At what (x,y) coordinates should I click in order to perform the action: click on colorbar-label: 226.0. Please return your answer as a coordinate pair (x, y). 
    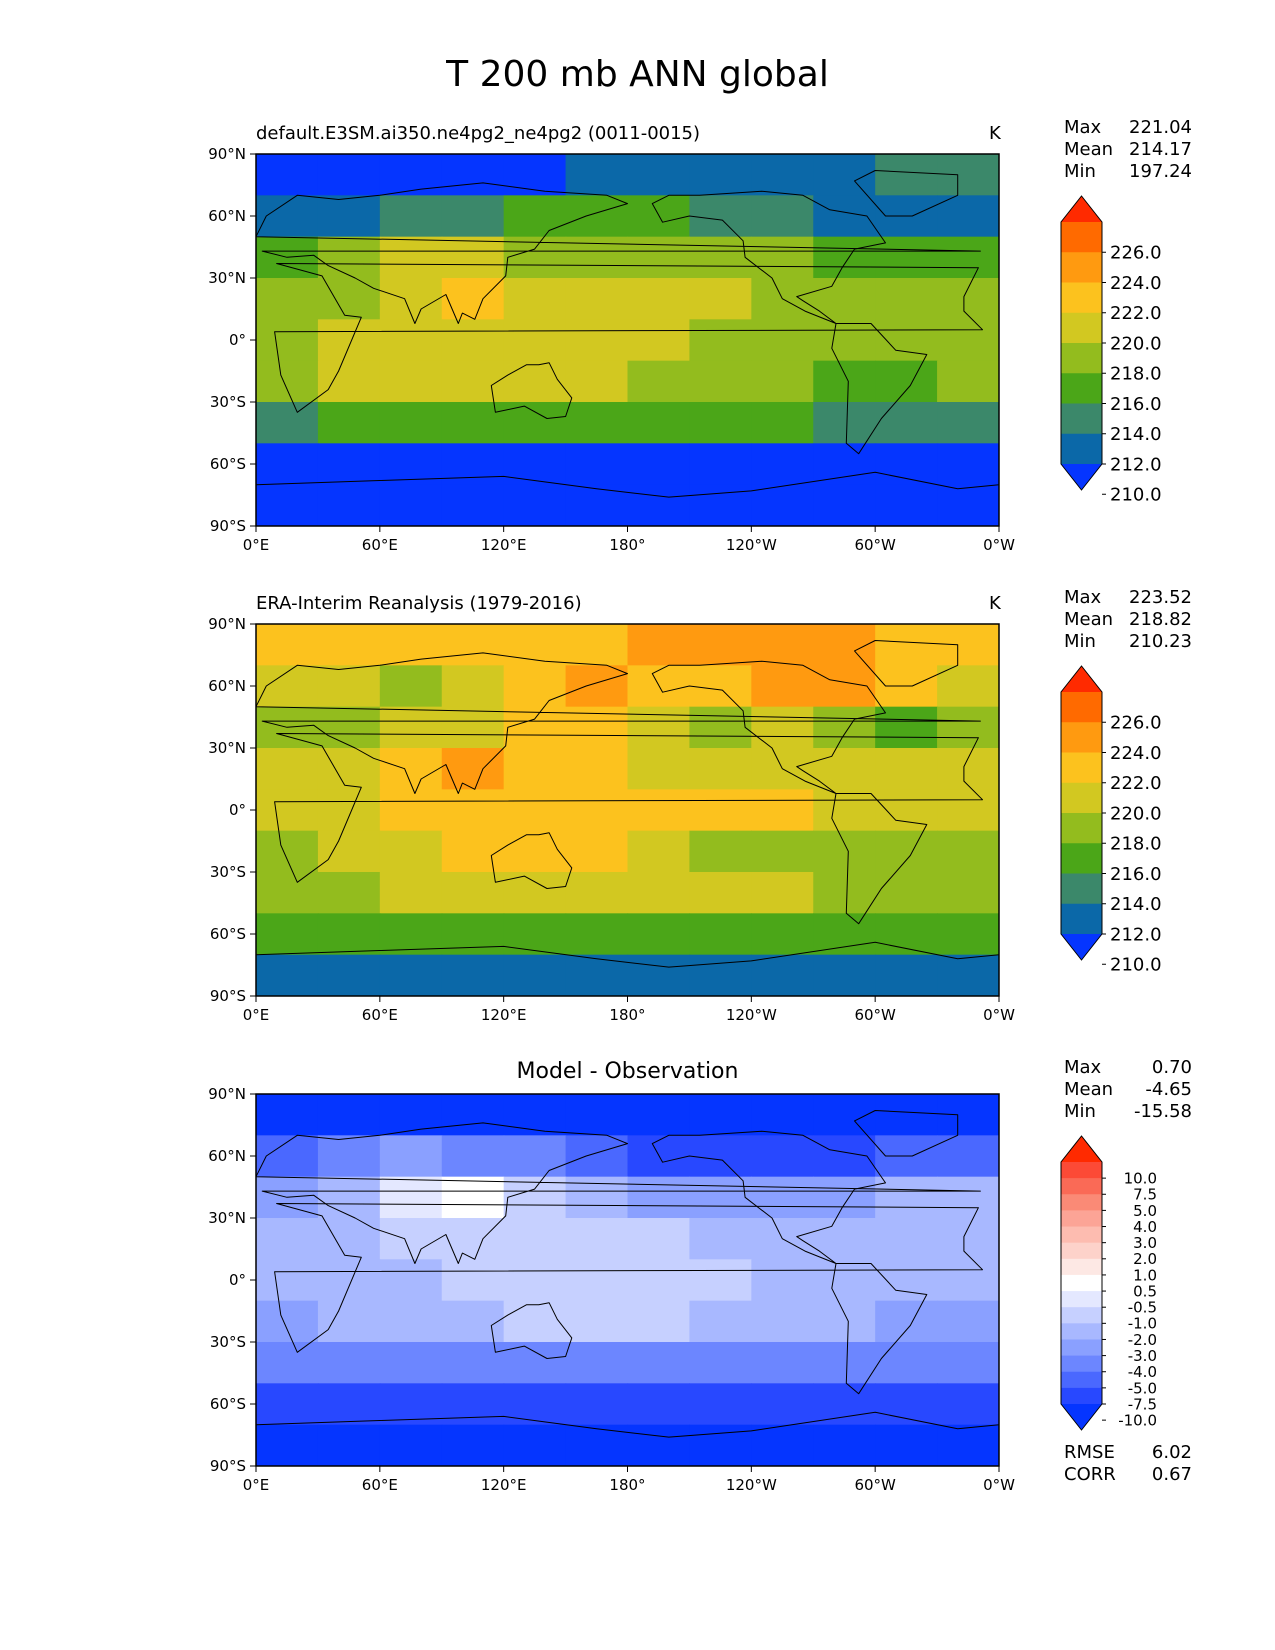
    Looking at the image, I should click on (1136, 253).